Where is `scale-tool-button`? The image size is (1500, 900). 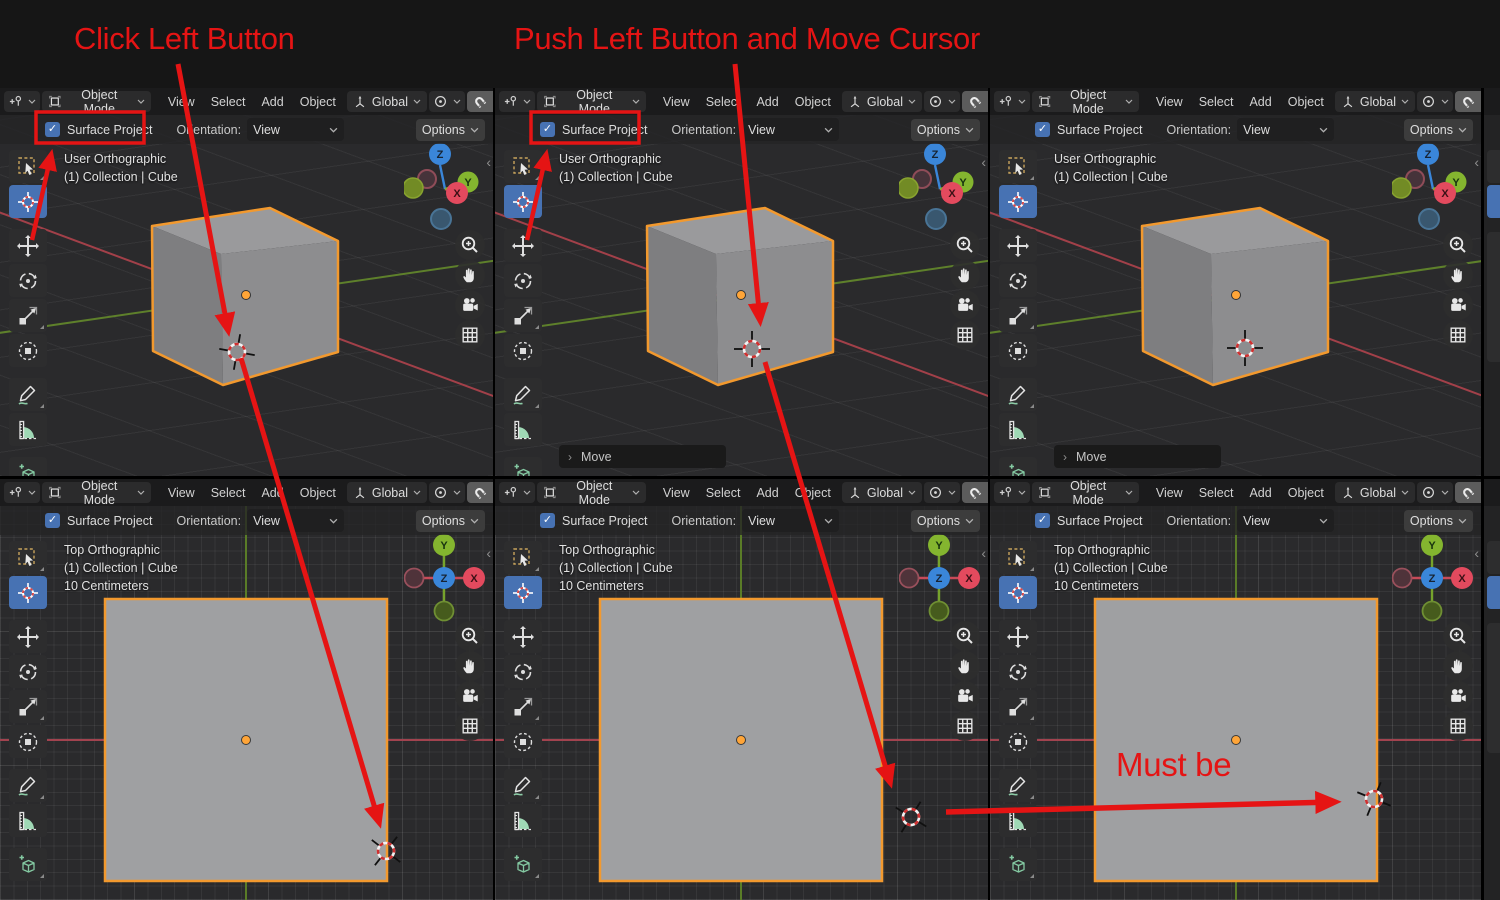
scale-tool-button is located at coordinates (28, 315).